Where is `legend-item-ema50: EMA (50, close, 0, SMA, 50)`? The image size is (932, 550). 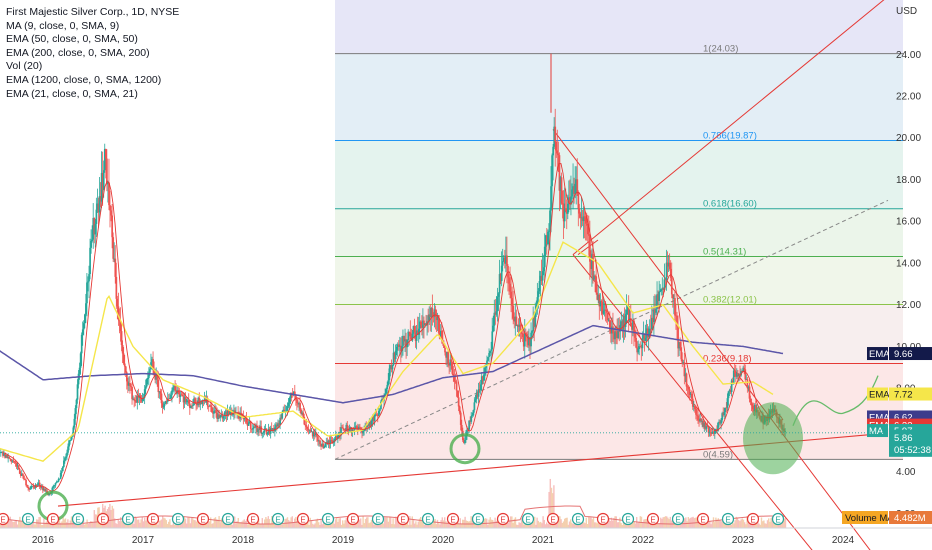
legend-item-ema50: EMA (50, close, 0, SMA, 50) is located at coordinates (72, 39).